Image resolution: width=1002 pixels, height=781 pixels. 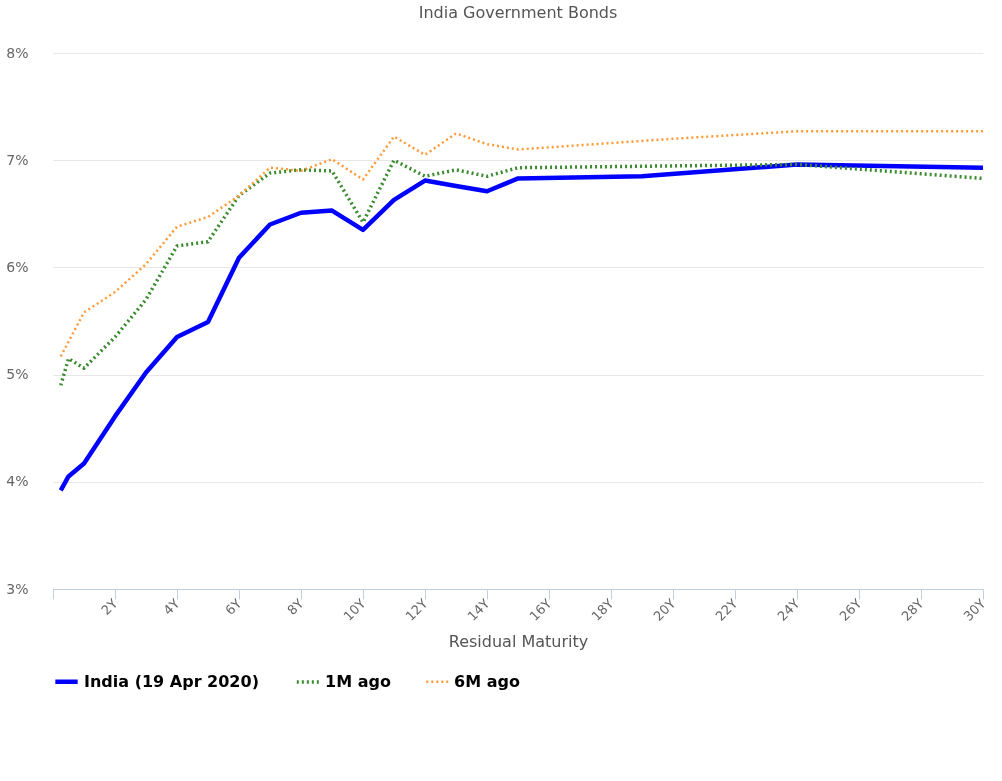 I want to click on x-tick-label: 4Y, so click(x=171, y=606).